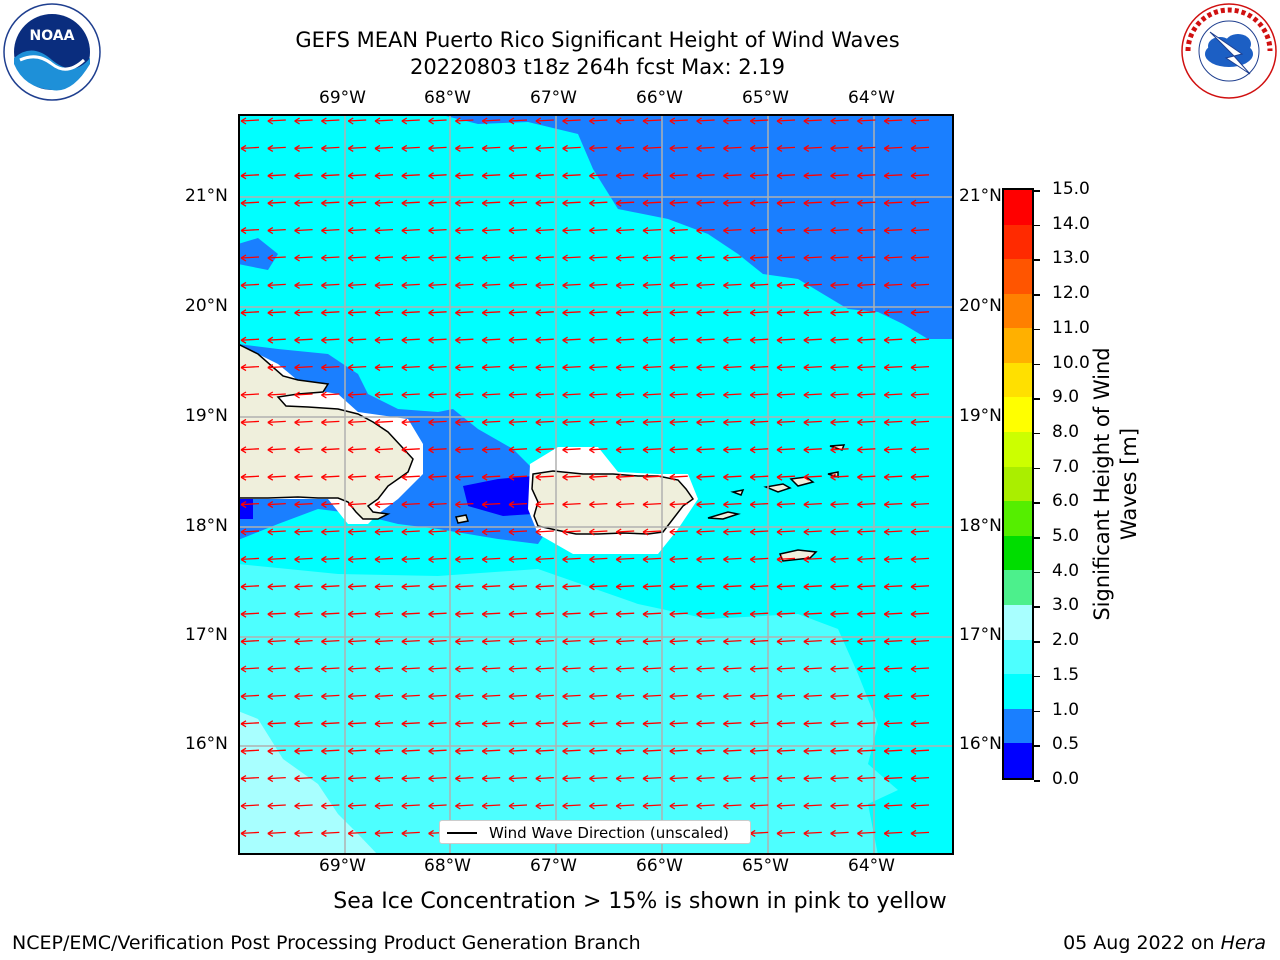 This screenshot has width=1280, height=960. Describe the element at coordinates (659, 866) in the screenshot. I see `lon-label-bottom-66w: 66°W` at that location.